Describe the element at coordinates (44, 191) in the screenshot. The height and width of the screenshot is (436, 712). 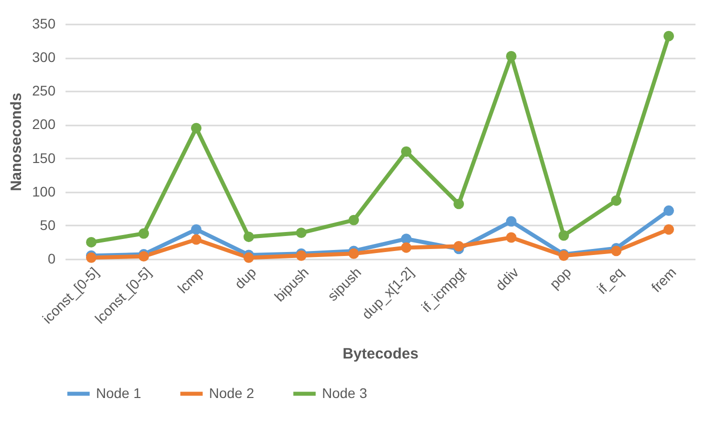
I see `y-tick-label: 100` at that location.